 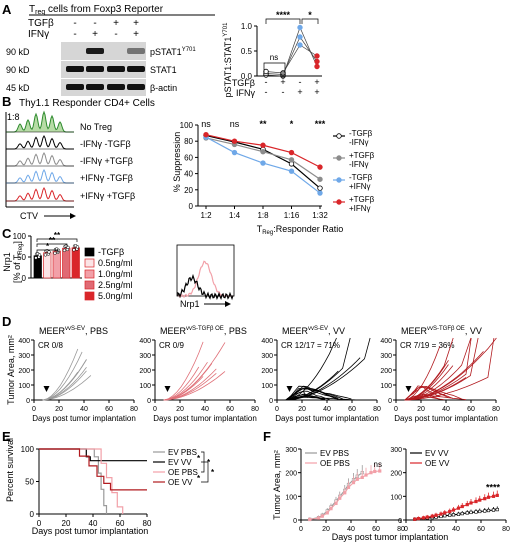 What do you see at coordinates (95, 69) in the screenshot?
I see `band-stat1` at bounding box center [95, 69].